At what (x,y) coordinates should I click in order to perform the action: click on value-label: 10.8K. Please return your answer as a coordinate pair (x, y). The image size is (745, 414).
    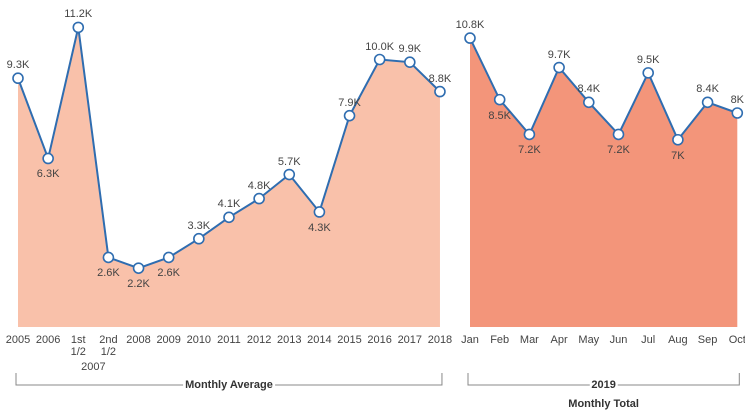
    Looking at the image, I should click on (470, 25).